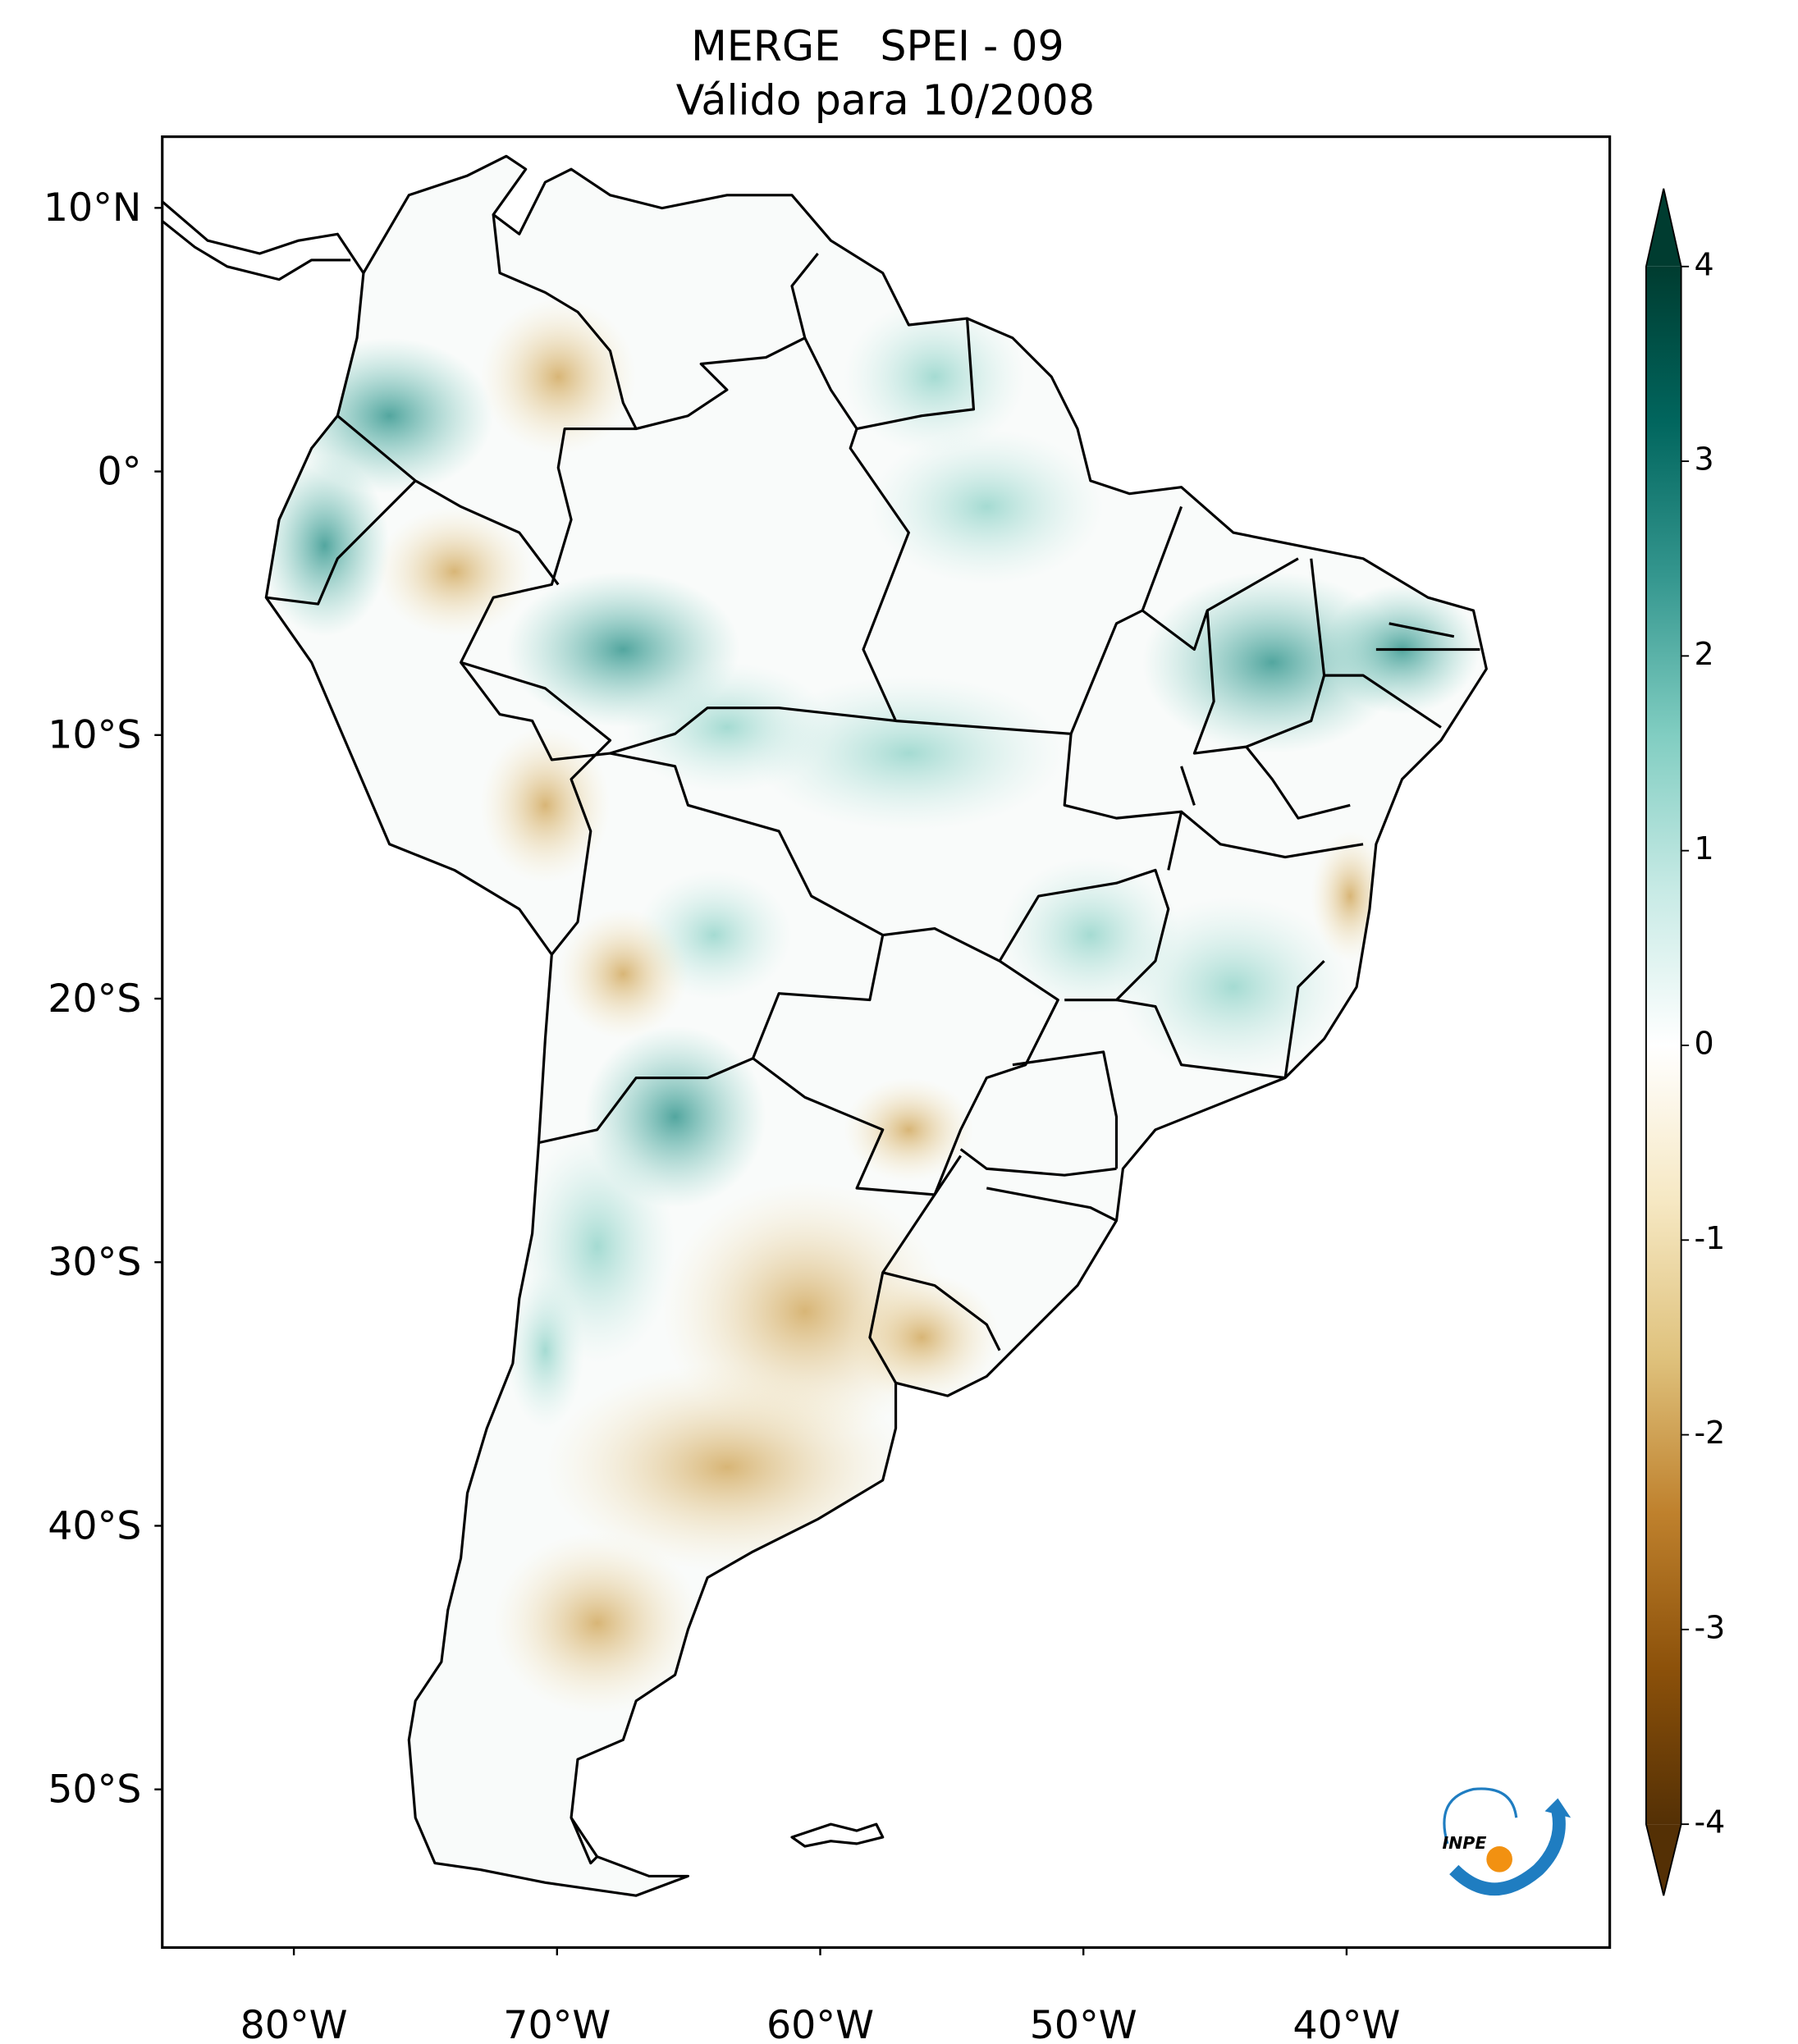 The width and height of the screenshot is (1798, 2044). I want to click on inpe-logo: INPE, so click(1507, 1841).